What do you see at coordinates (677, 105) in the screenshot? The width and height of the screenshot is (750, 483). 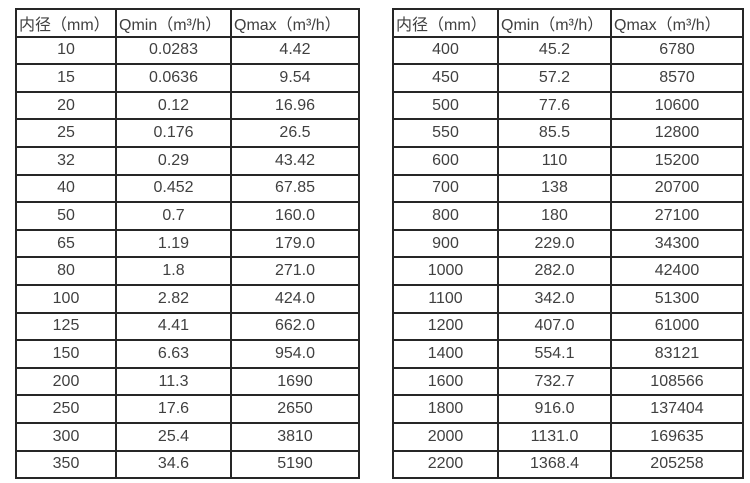 I see `qmax-cell: 10600` at bounding box center [677, 105].